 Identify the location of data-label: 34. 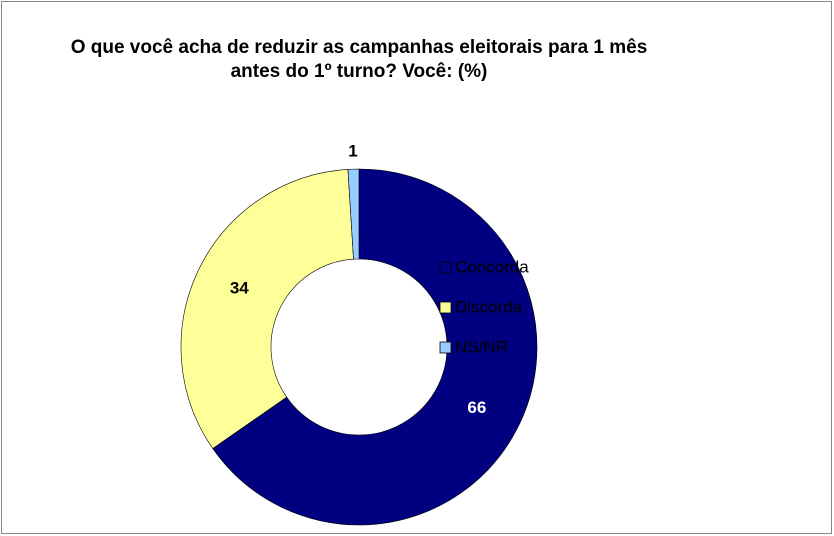
(239, 288).